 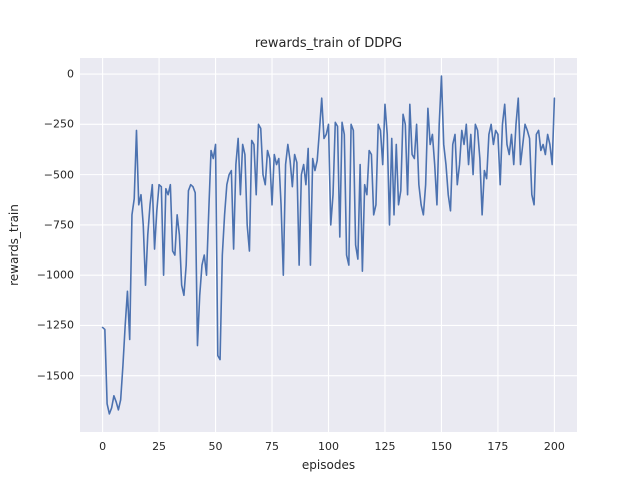 I want to click on x-tick-label: 150, so click(x=441, y=446).